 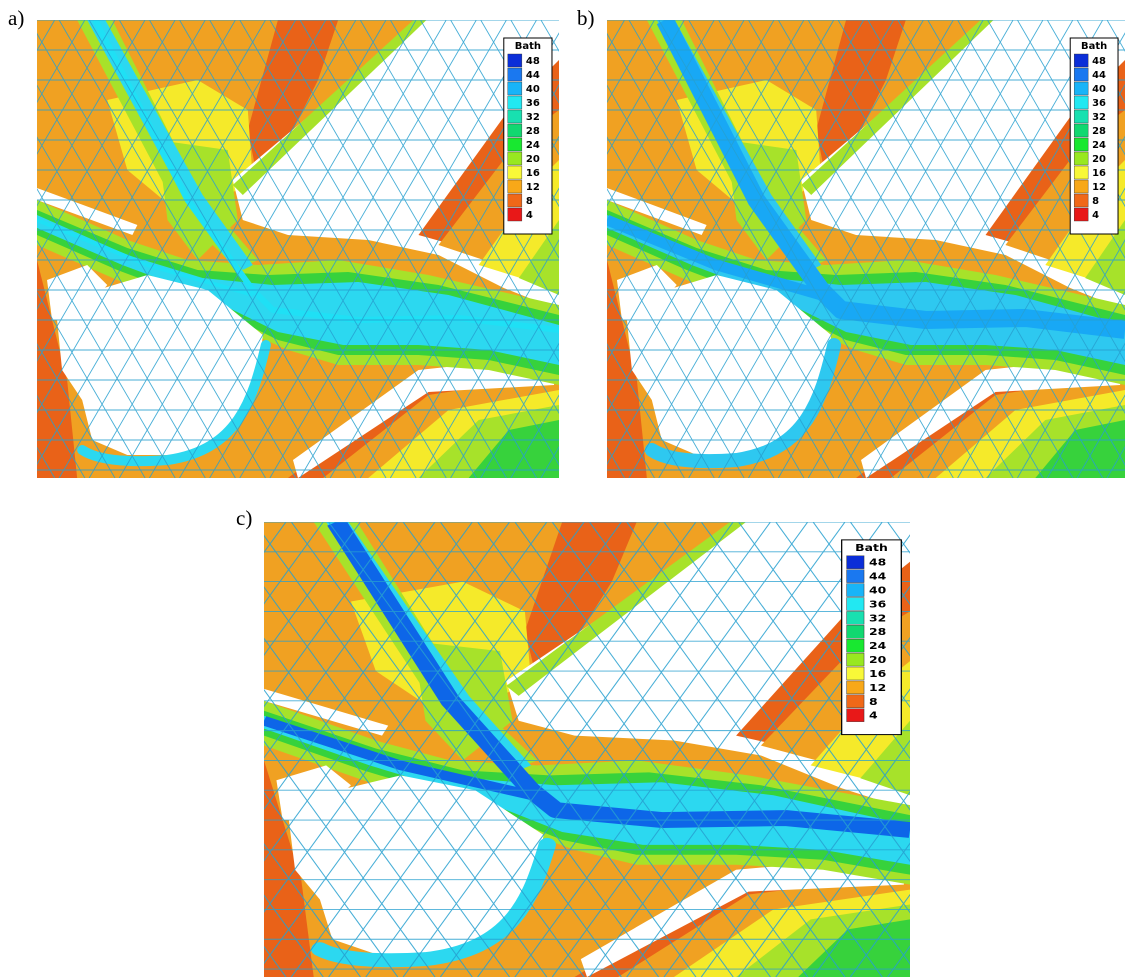 What do you see at coordinates (16, 18) in the screenshot?
I see `panel-a-label: a)` at bounding box center [16, 18].